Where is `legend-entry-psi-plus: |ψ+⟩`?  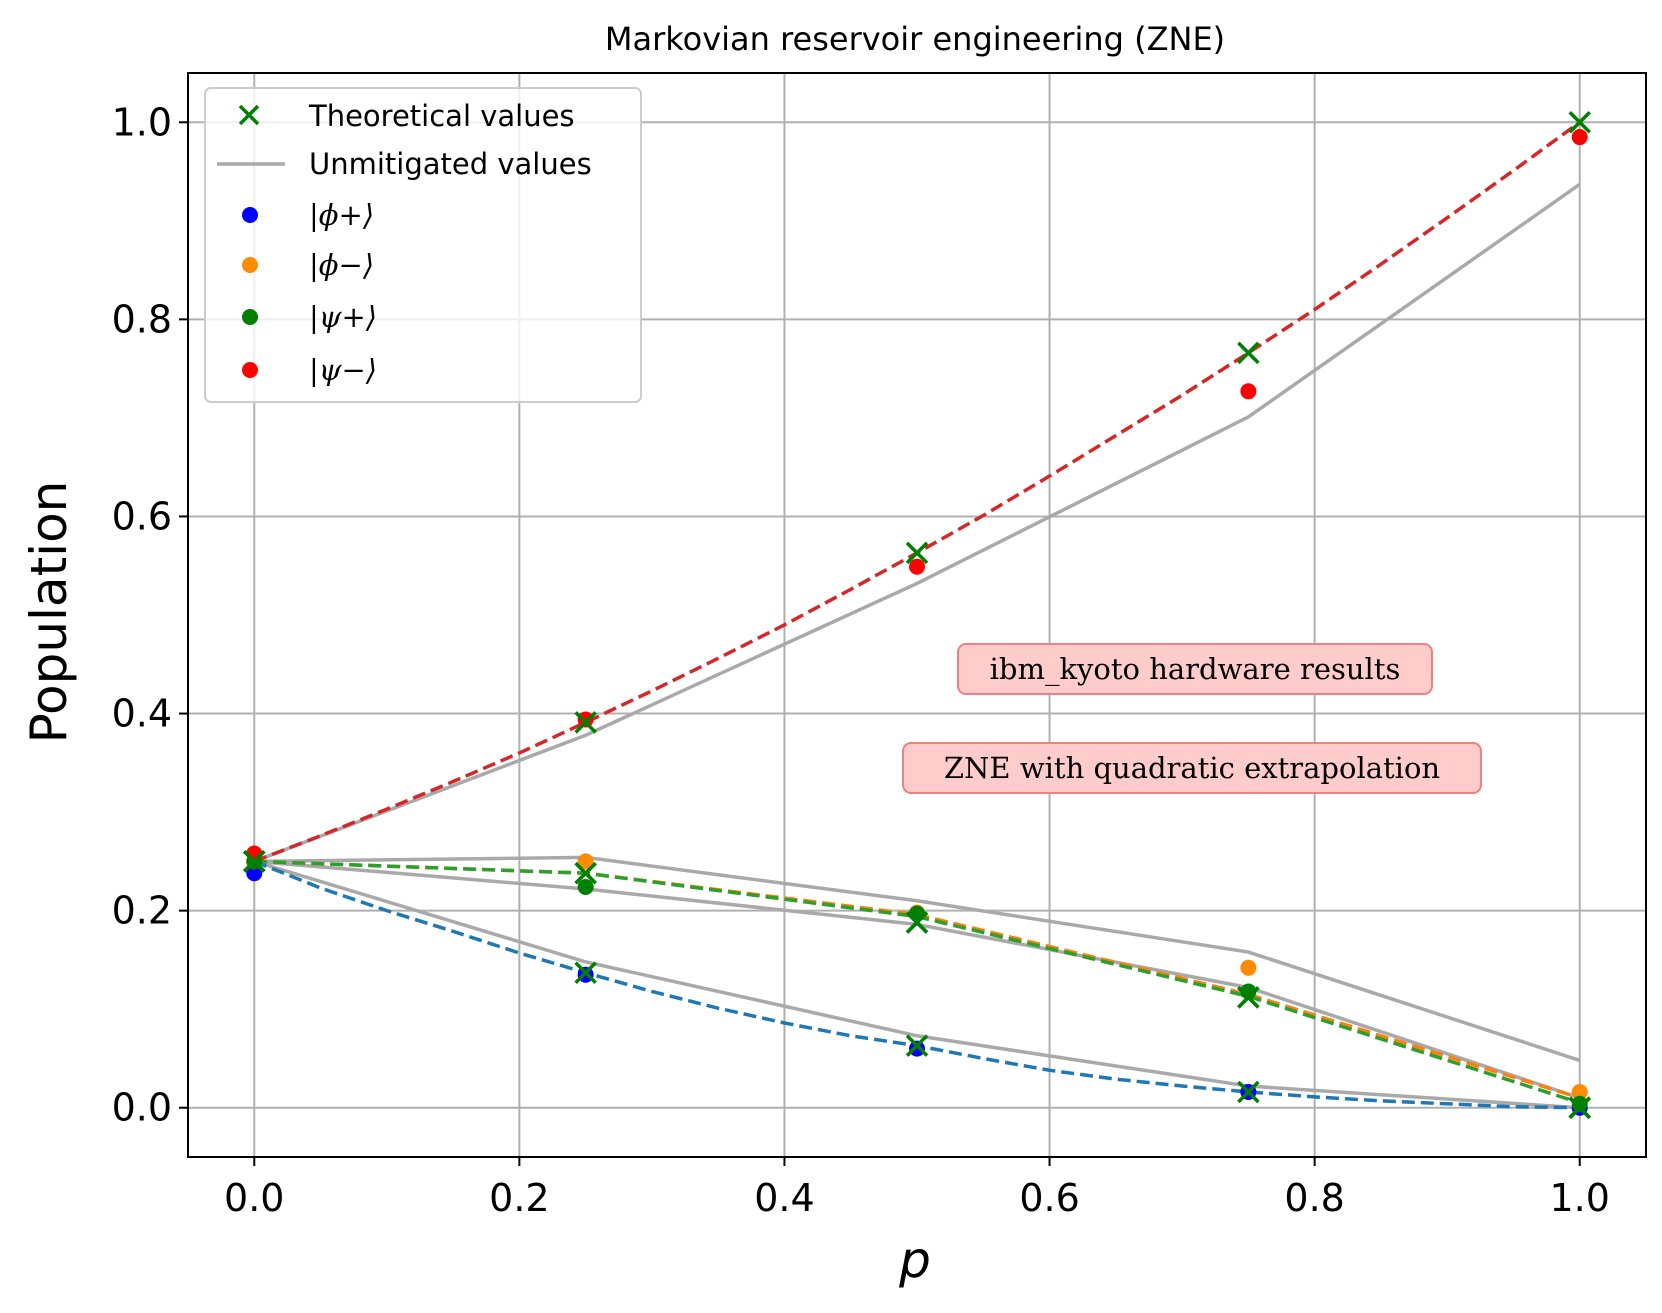 legend-entry-psi-plus: |ψ+⟩ is located at coordinates (309, 317).